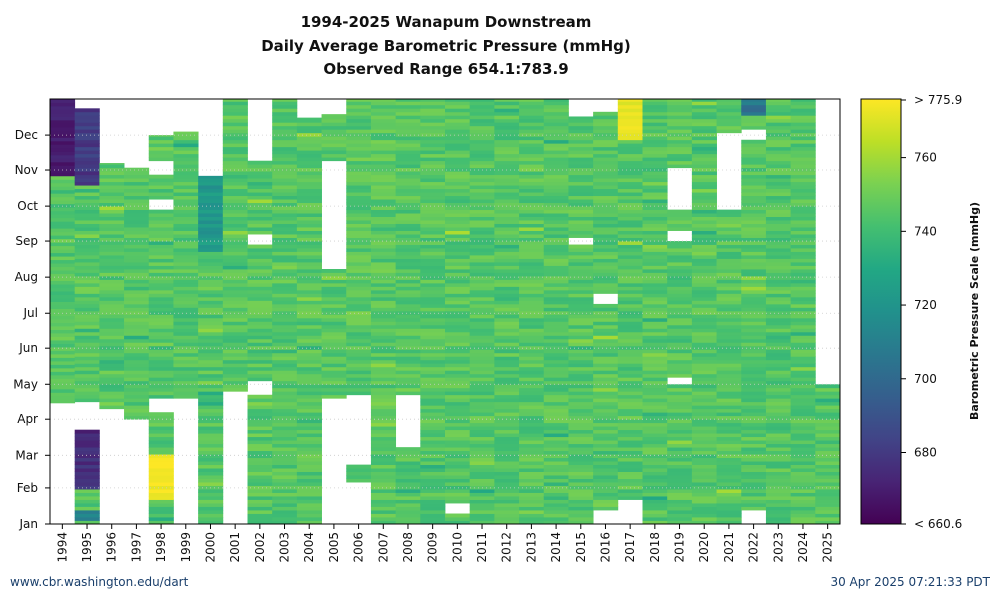 This screenshot has height=600, width=1000. What do you see at coordinates (25, 384) in the screenshot?
I see `y-tick-label-may: May` at bounding box center [25, 384].